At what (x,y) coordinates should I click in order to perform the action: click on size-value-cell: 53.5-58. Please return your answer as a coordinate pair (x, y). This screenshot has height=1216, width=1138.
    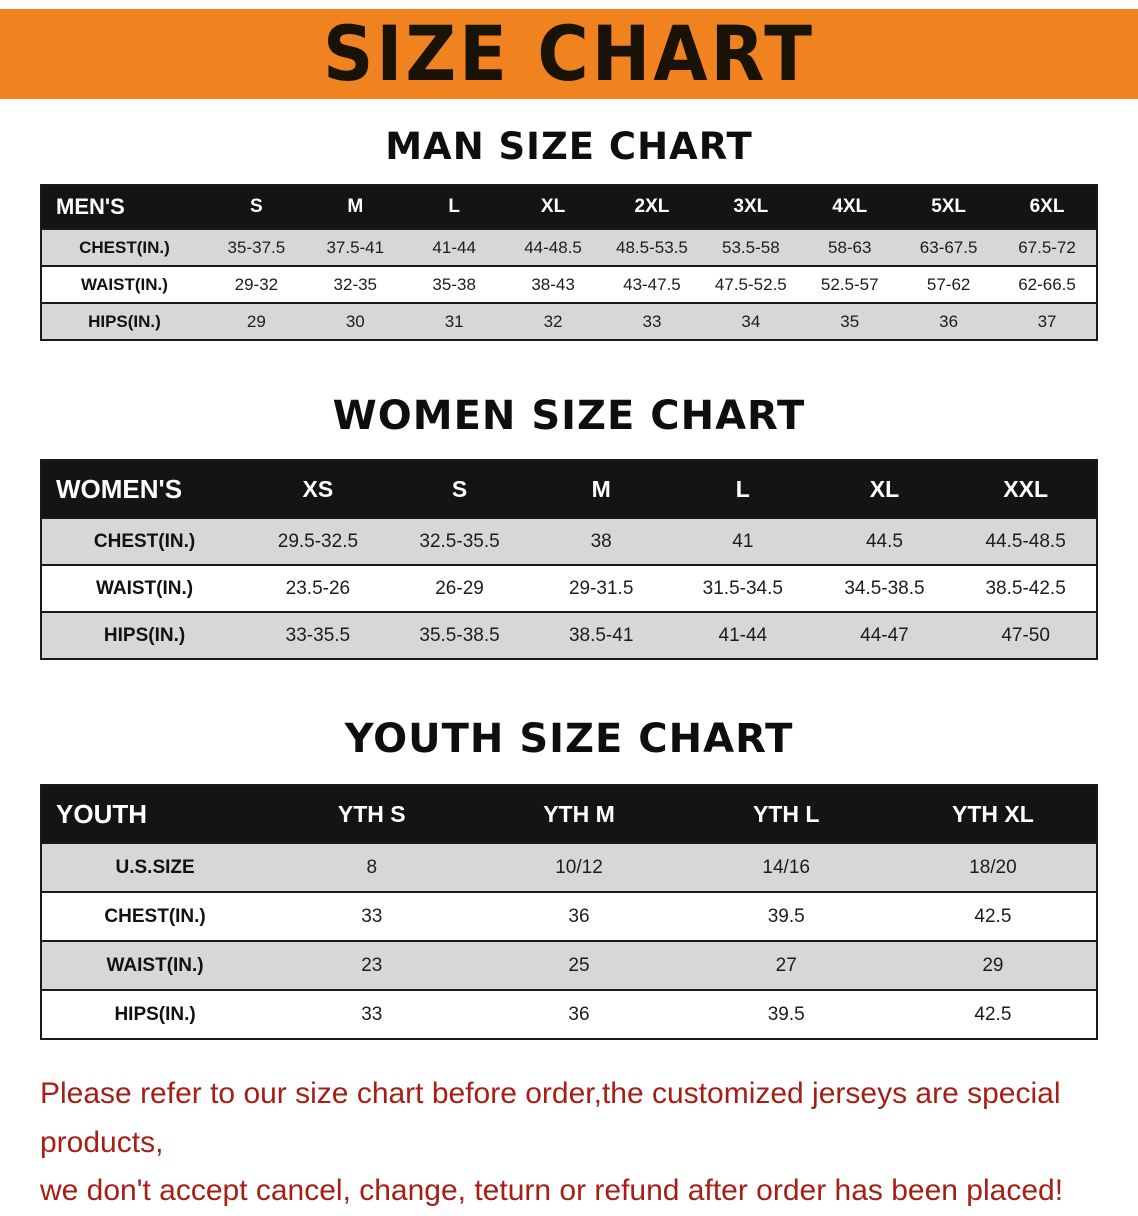
    Looking at the image, I should click on (751, 247).